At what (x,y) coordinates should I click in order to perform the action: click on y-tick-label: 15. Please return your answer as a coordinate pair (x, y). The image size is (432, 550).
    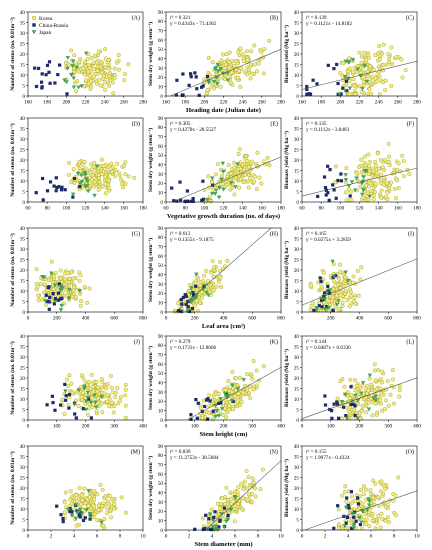
    Looking at the image, I should click on (297, 499).